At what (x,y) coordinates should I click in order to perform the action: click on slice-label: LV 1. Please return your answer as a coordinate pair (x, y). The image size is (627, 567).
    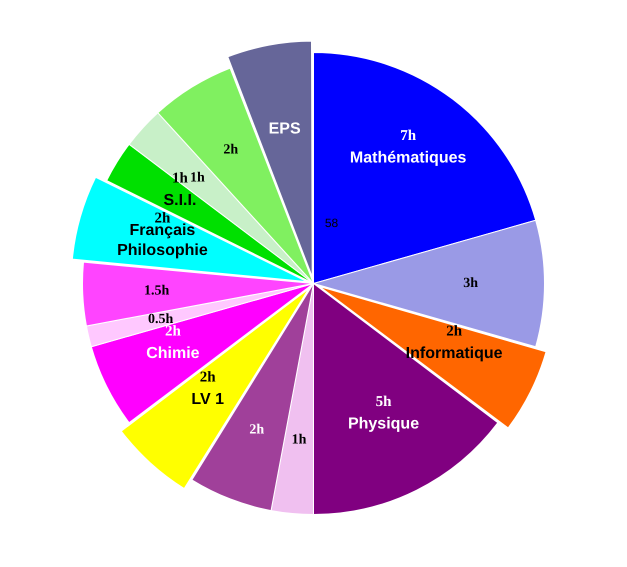
    Looking at the image, I should click on (207, 399).